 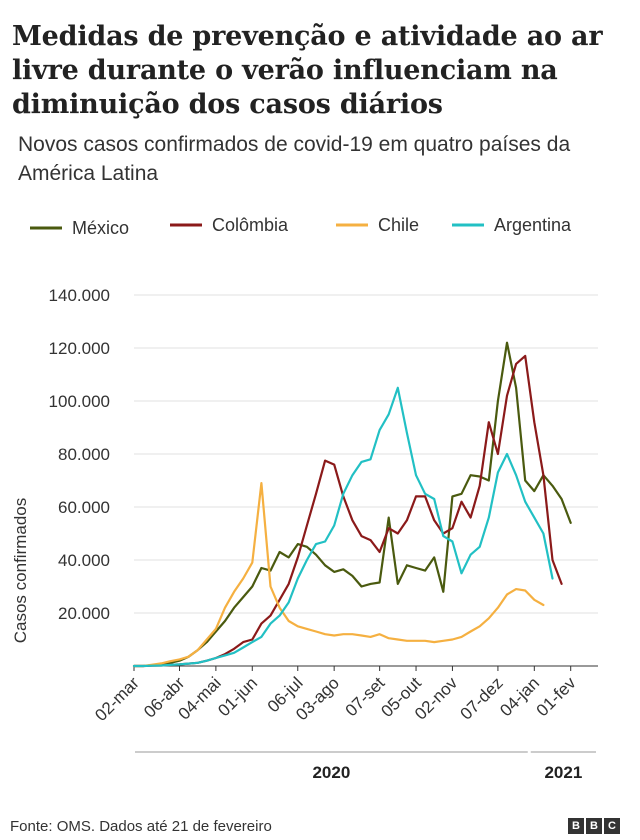 I want to click on y-tick-label: 120.000, so click(x=79, y=348).